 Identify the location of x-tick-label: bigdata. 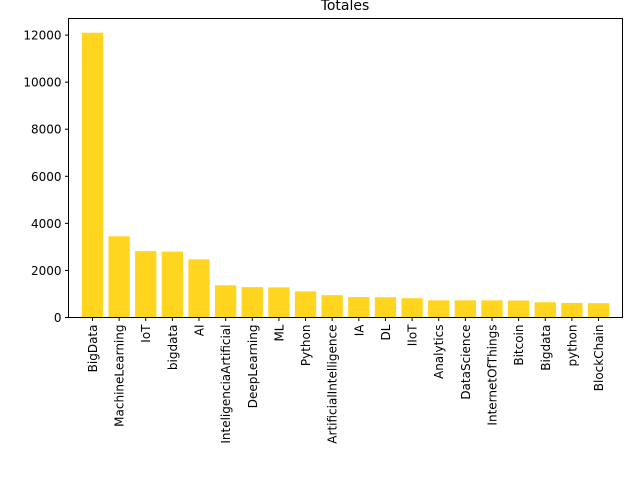
(173, 348).